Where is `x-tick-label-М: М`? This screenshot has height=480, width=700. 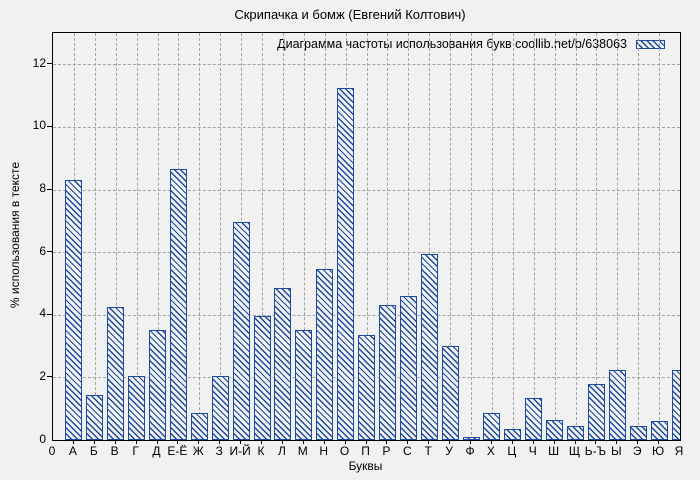 x-tick-label-М: М is located at coordinates (302, 451).